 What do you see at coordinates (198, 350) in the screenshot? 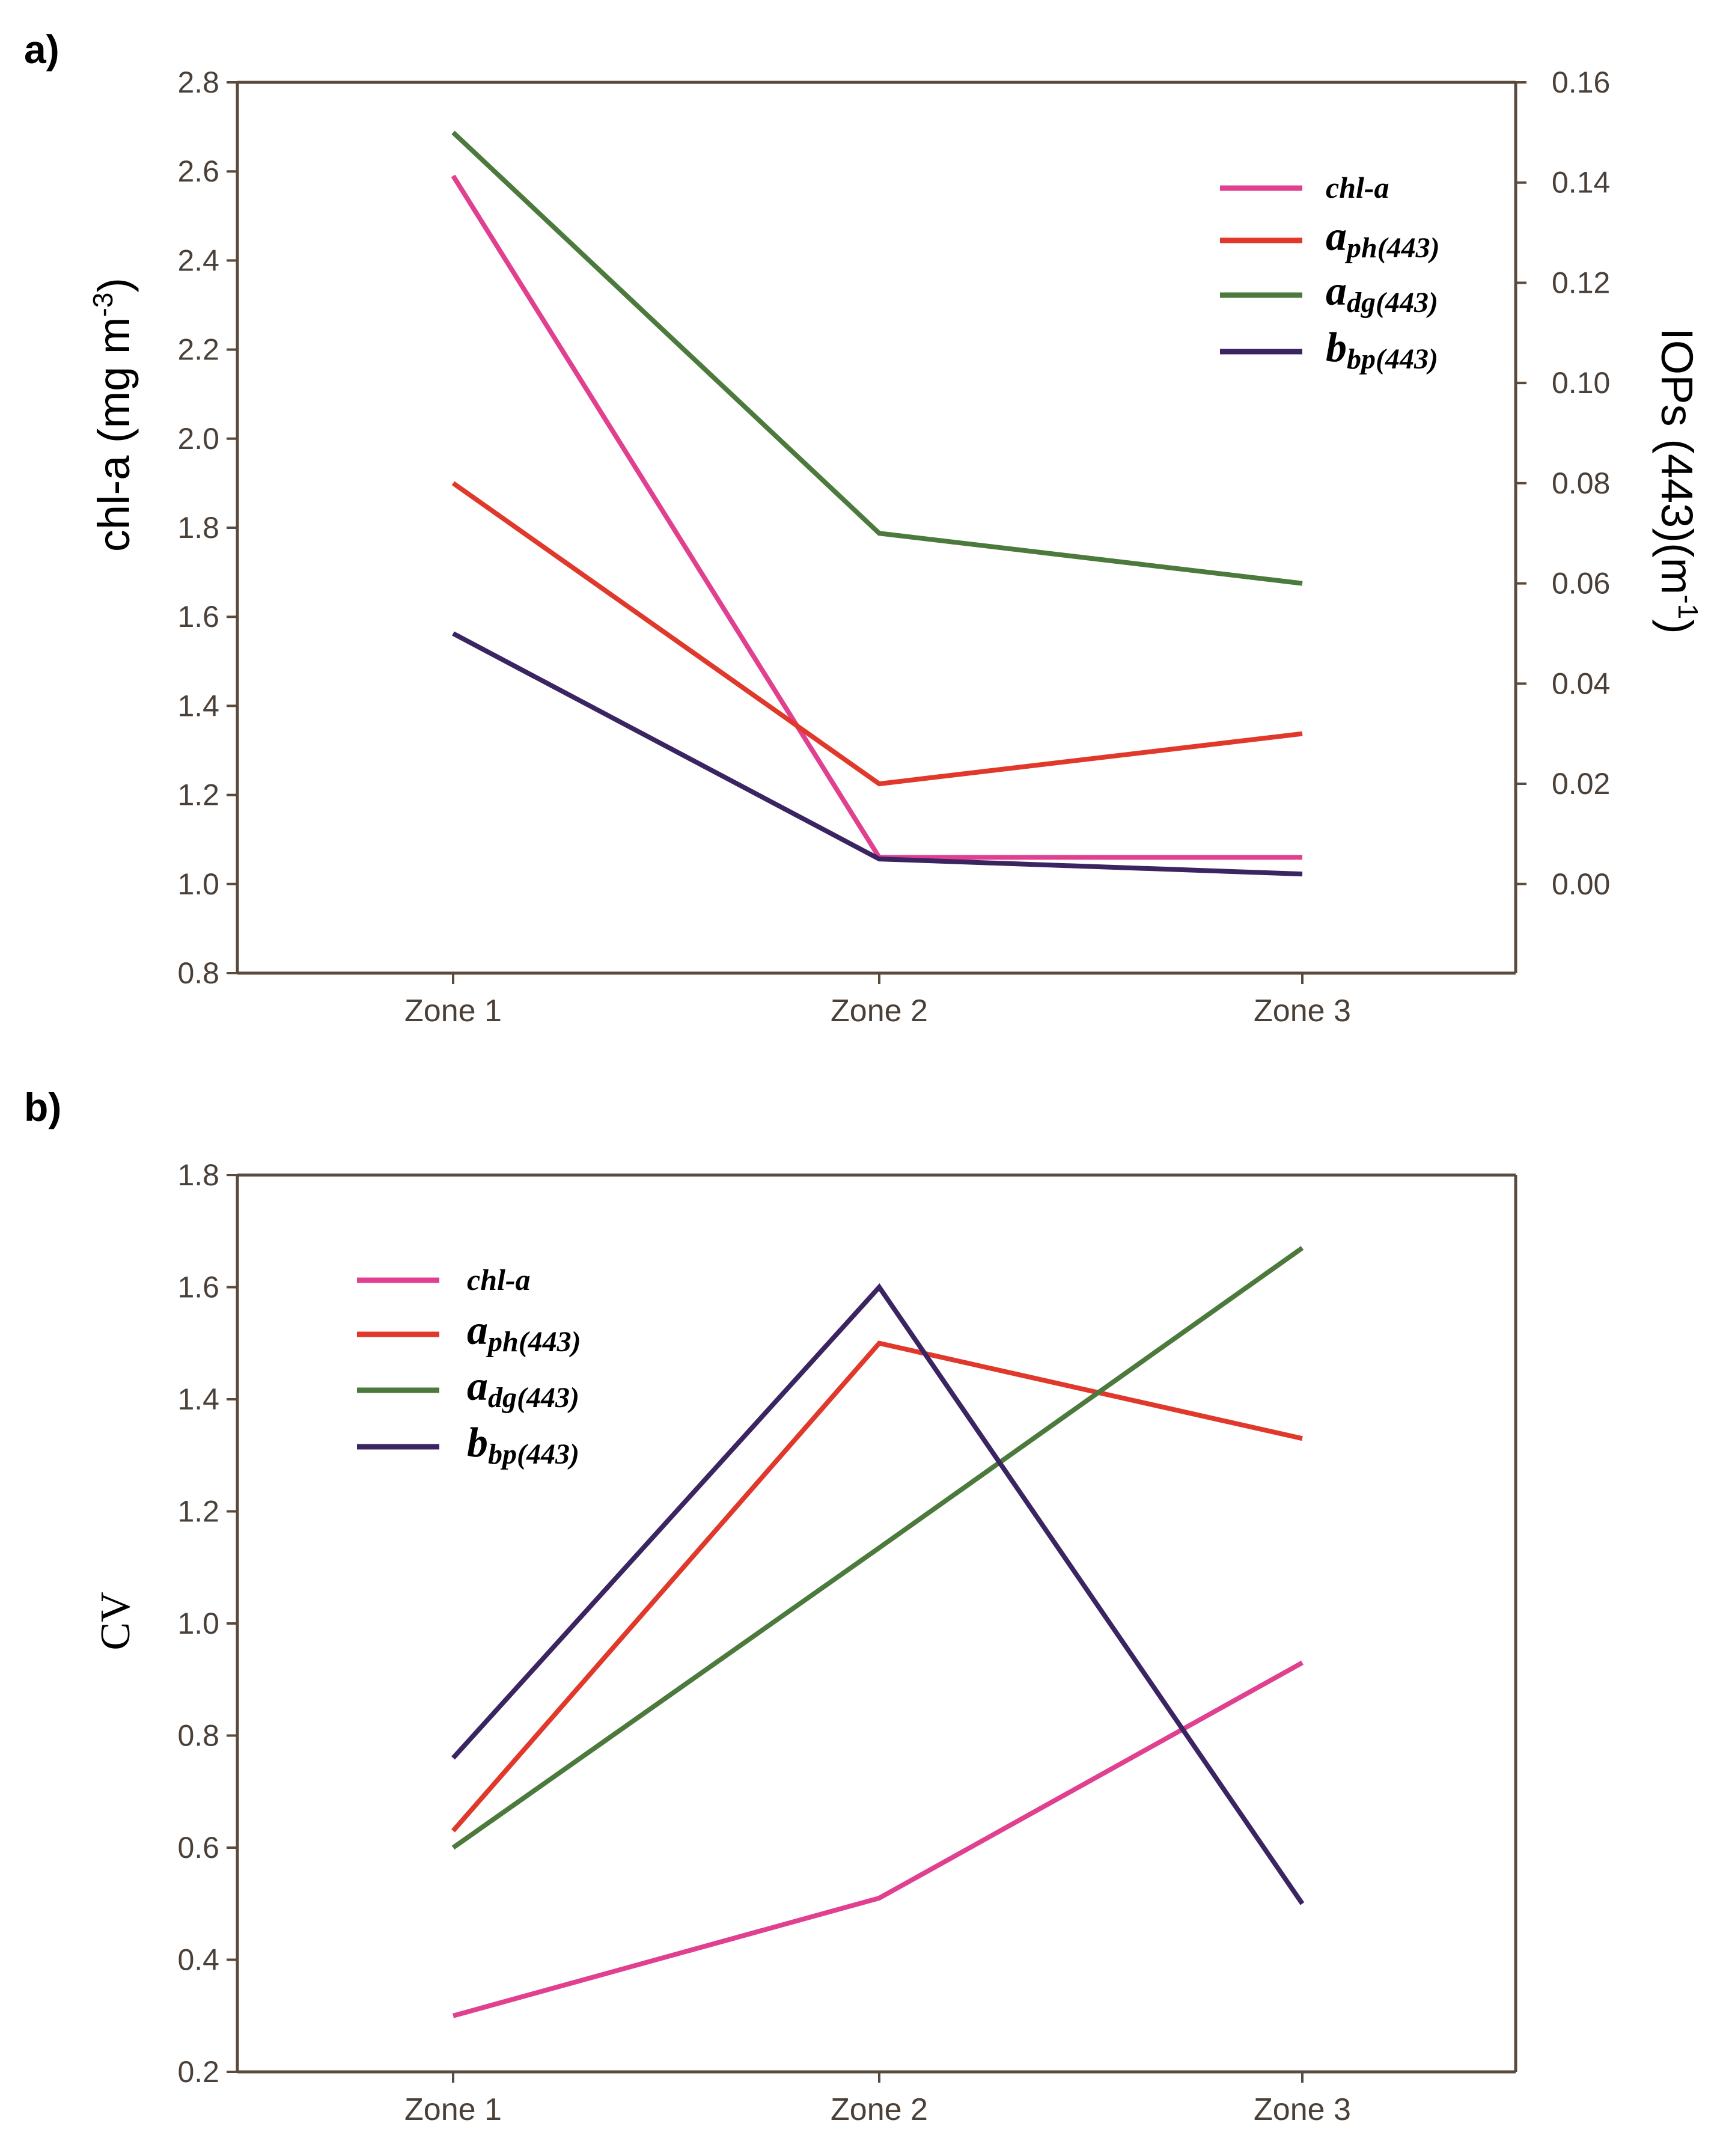
I see `y-tick-label: 2.2` at bounding box center [198, 350].